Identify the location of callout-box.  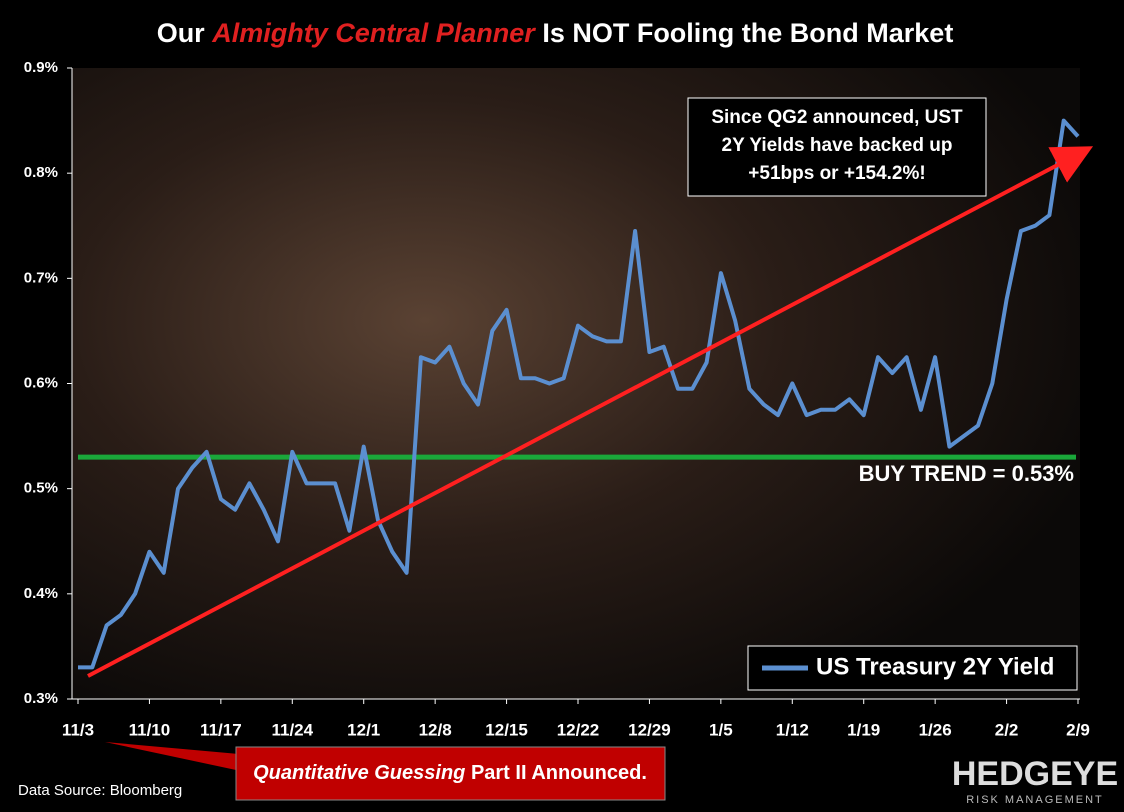
(450, 773).